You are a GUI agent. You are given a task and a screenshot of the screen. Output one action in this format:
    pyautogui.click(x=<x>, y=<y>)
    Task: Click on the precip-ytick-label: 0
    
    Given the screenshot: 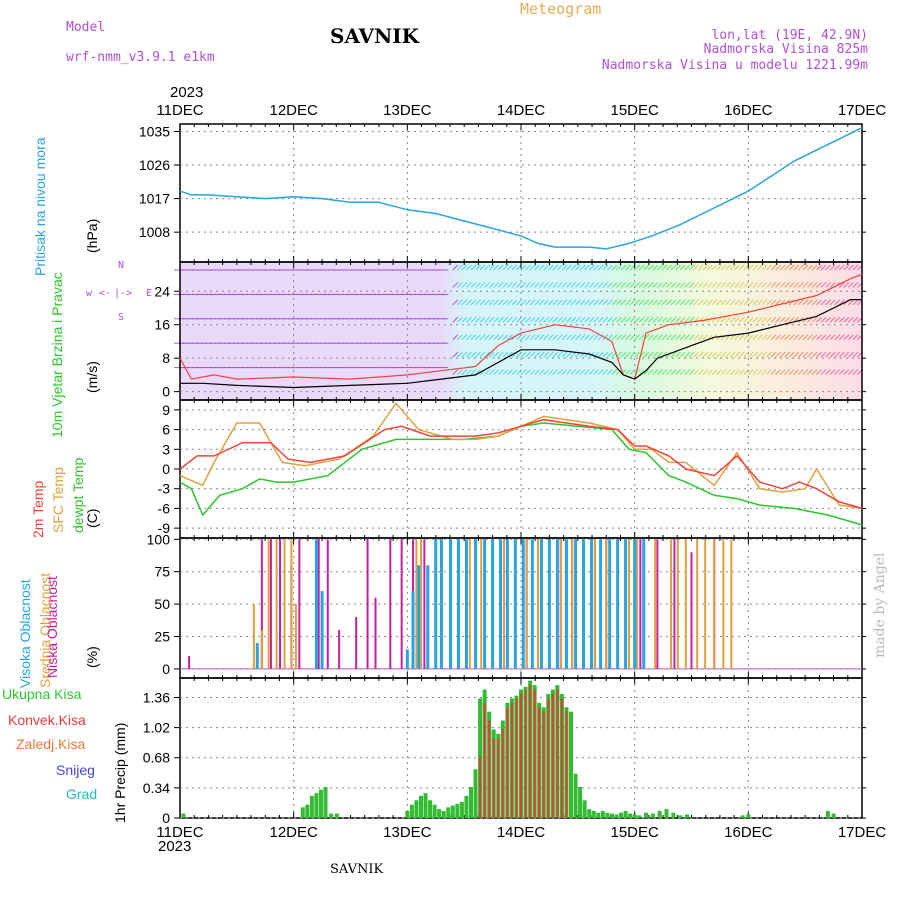 What is the action you would take?
    pyautogui.click(x=166, y=818)
    